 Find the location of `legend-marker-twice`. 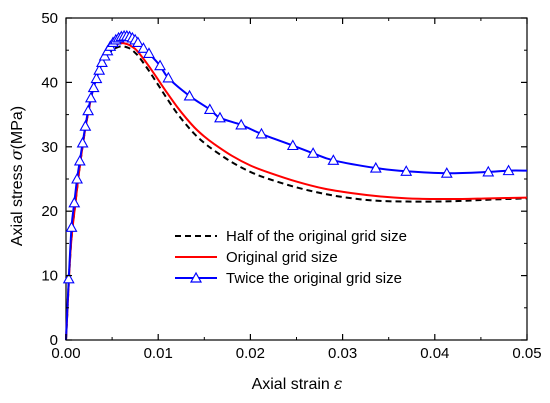

legend-marker-twice is located at coordinates (196, 277).